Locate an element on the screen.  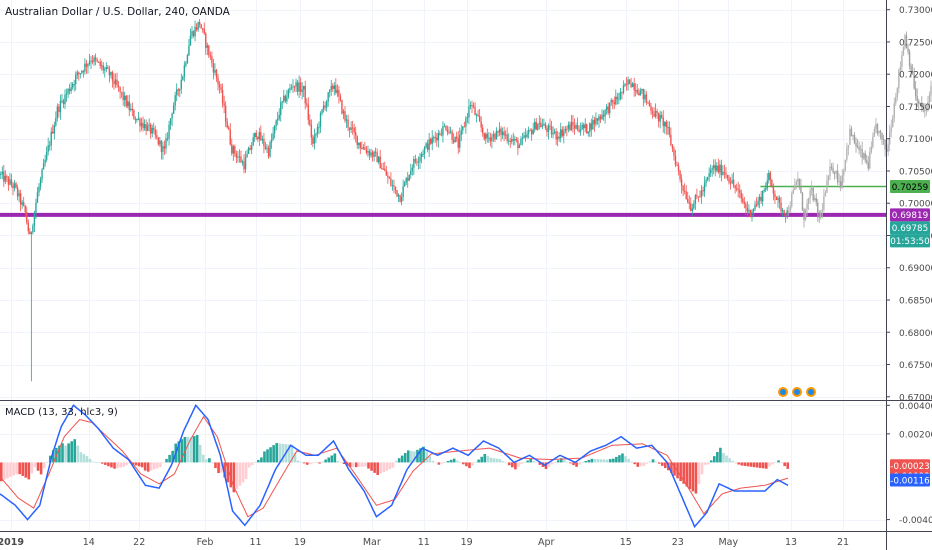
economic-events is located at coordinates (797, 392).